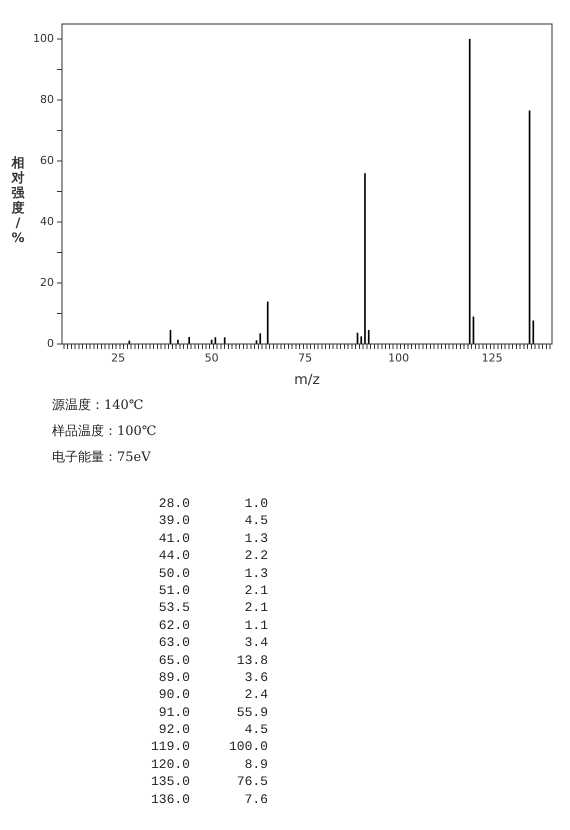  What do you see at coordinates (213, 660) in the screenshot?
I see `text: 65.0 13.8` at bounding box center [213, 660].